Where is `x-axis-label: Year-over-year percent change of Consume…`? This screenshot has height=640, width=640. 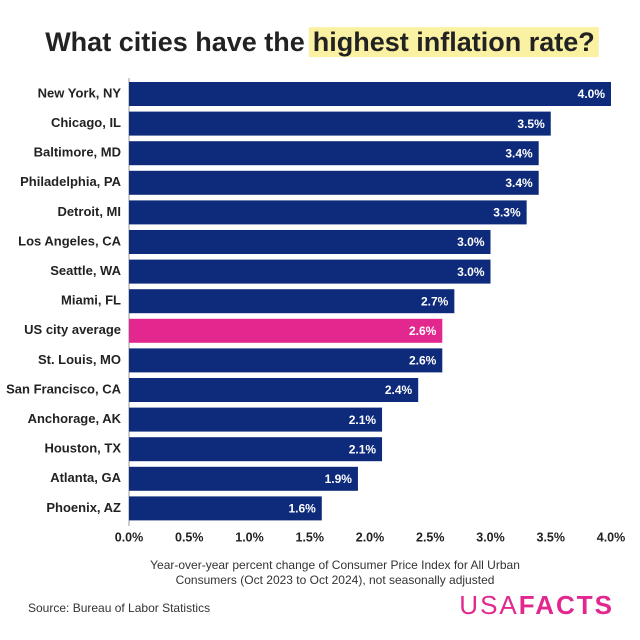 x-axis-label: Year-over-year percent change of Consume… is located at coordinates (335, 565).